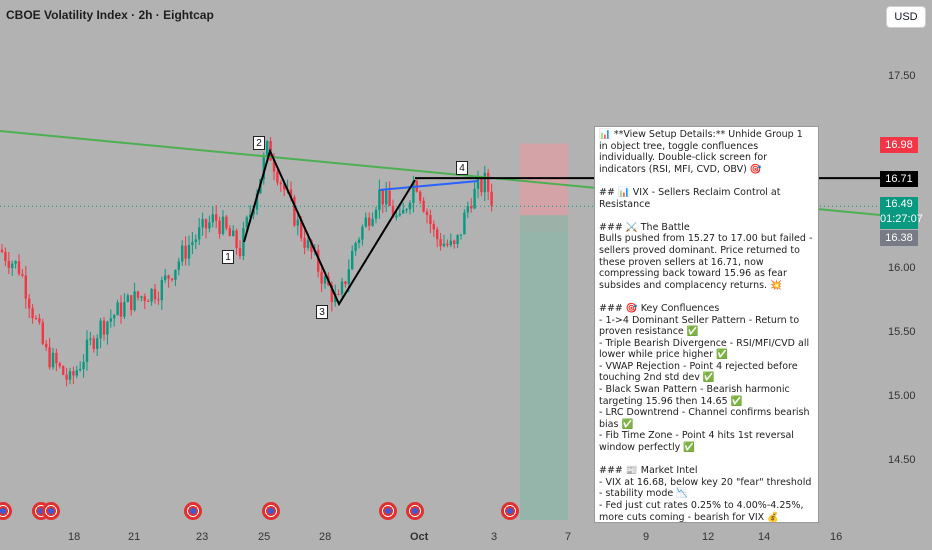 The width and height of the screenshot is (932, 550). I want to click on low-price-tag: 16.38, so click(899, 238).